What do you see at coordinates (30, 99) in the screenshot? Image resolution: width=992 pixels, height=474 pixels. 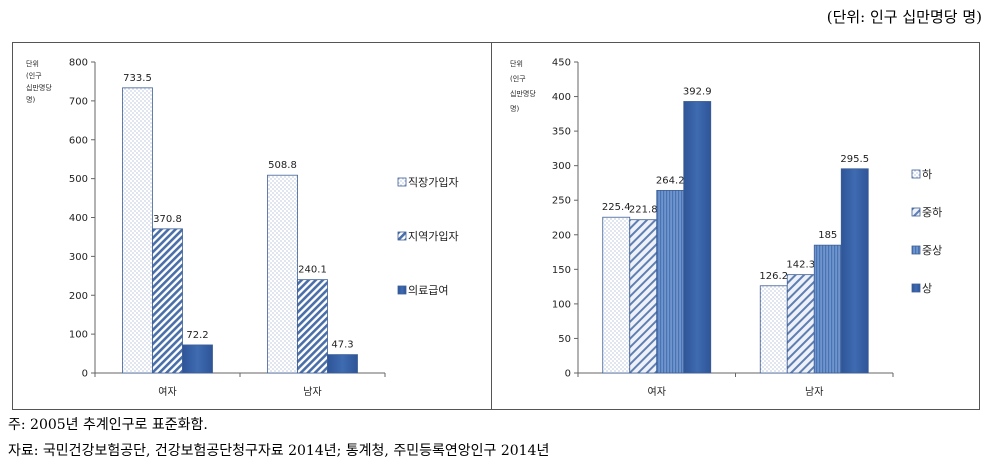 I see `y-axis-label-0-3: 명)` at bounding box center [30, 99].